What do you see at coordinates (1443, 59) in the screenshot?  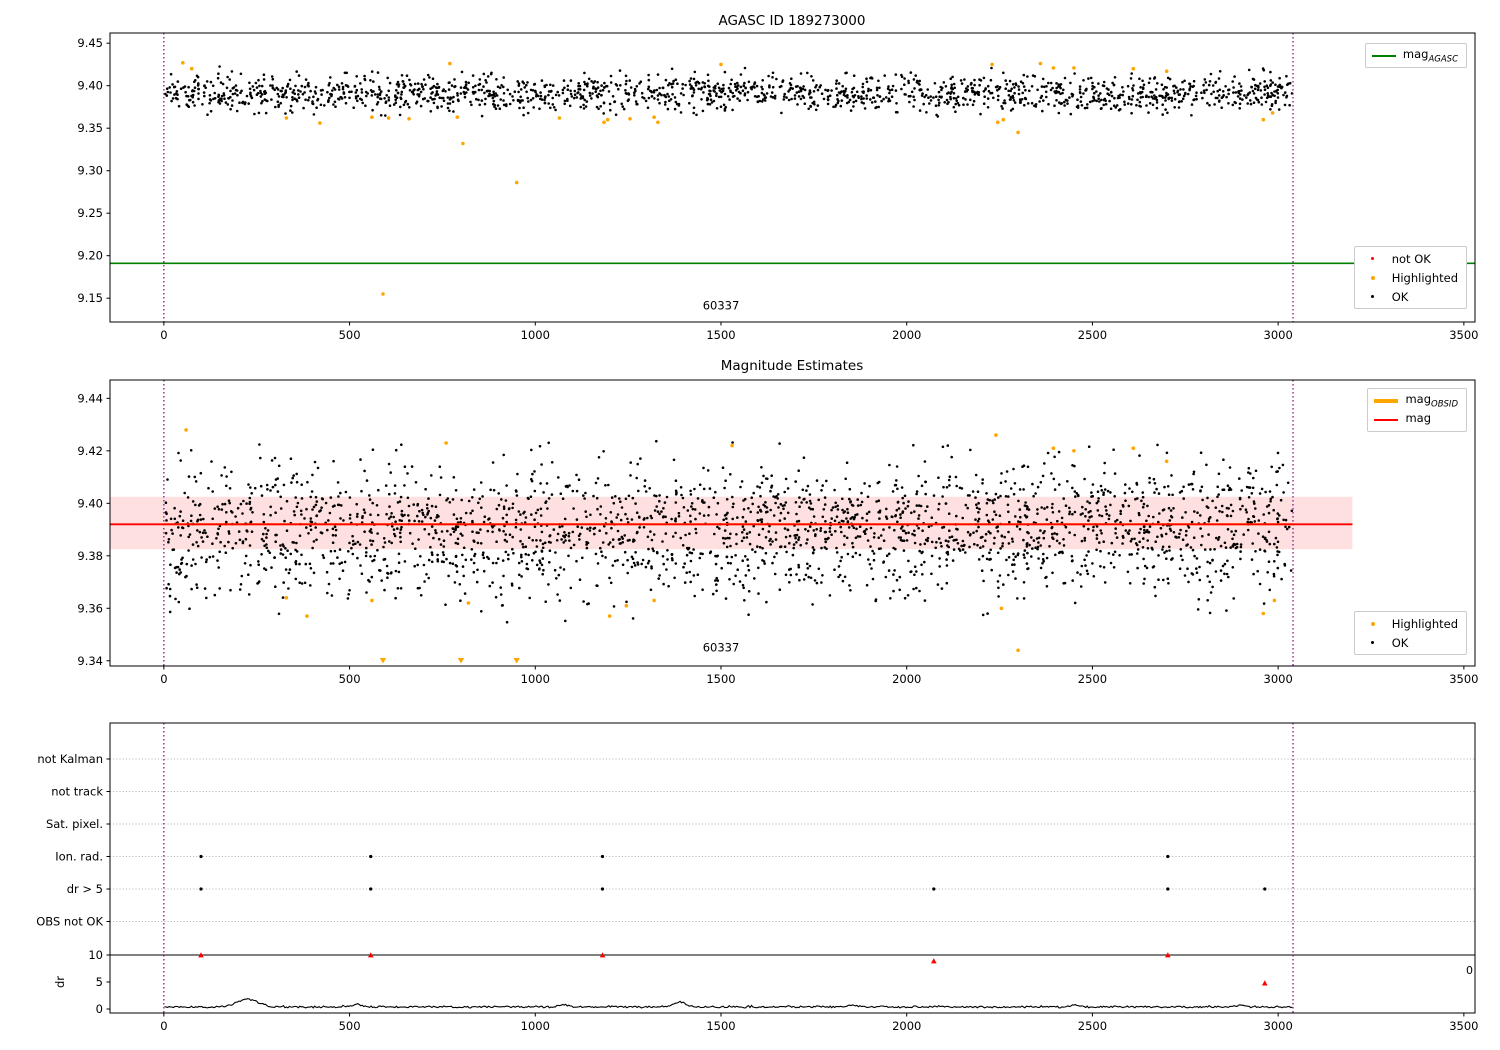 I see `legend-label-sub: AGASC` at bounding box center [1443, 59].